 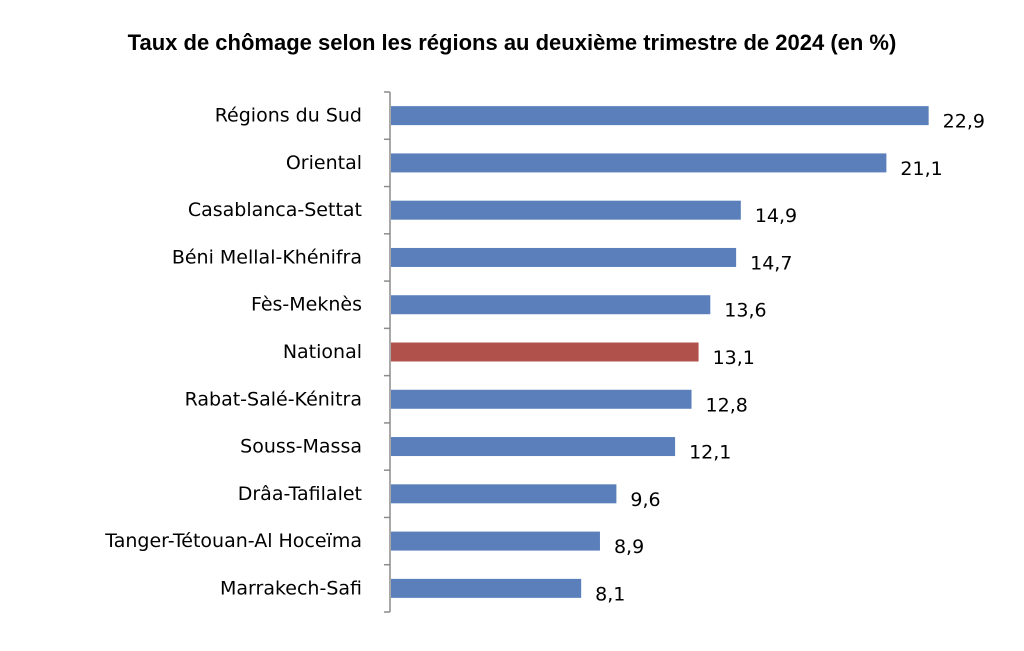 I want to click on y-axis-ticks, so click(x=387, y=352).